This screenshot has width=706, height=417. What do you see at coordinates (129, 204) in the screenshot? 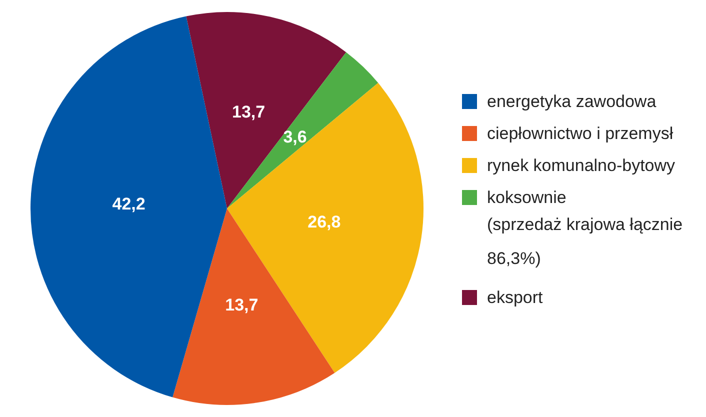
I see `data-label: 42,2` at bounding box center [129, 204].